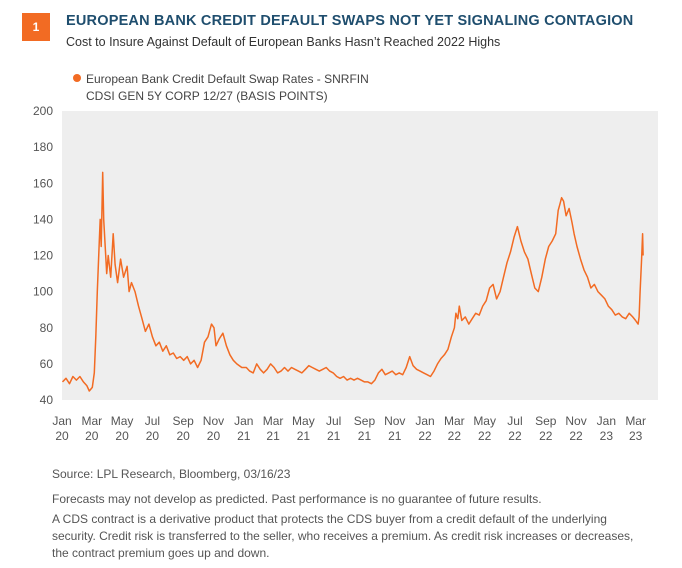 The width and height of the screenshot is (682, 568). I want to click on y-tick-label: 140, so click(43, 219).